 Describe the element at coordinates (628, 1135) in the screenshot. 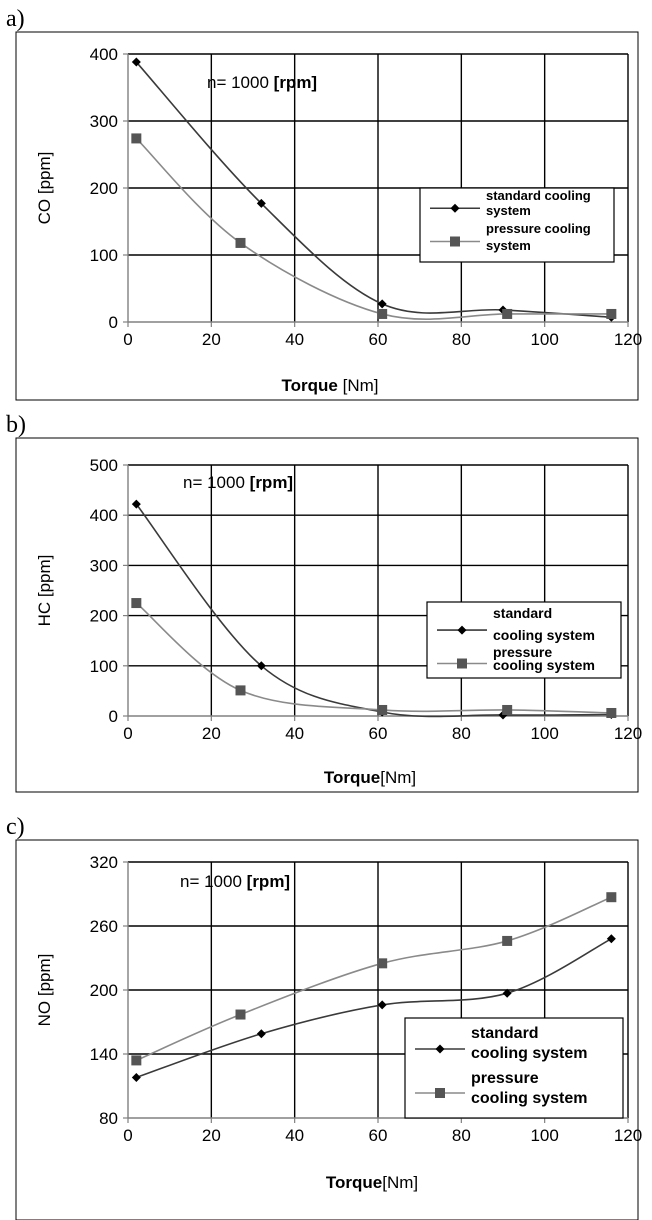

I see `x-tick-label: 120` at that location.